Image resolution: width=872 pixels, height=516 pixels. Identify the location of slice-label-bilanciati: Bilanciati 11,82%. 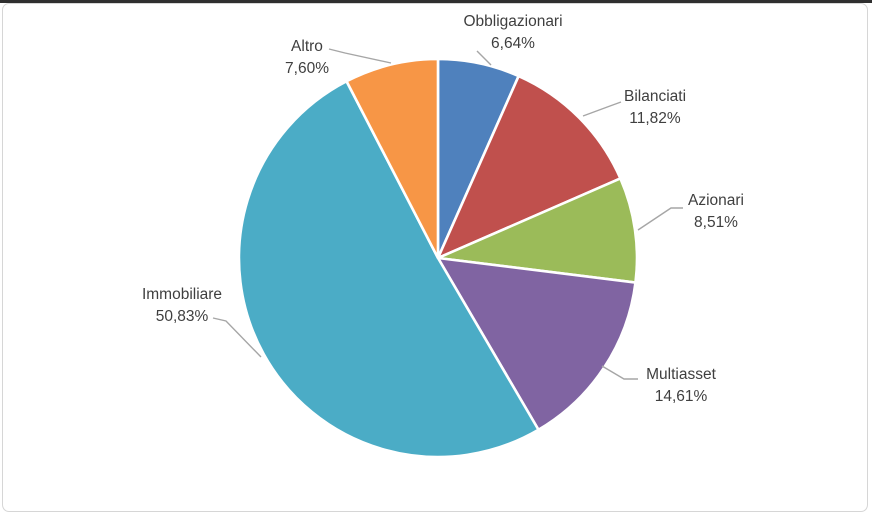
(655, 108).